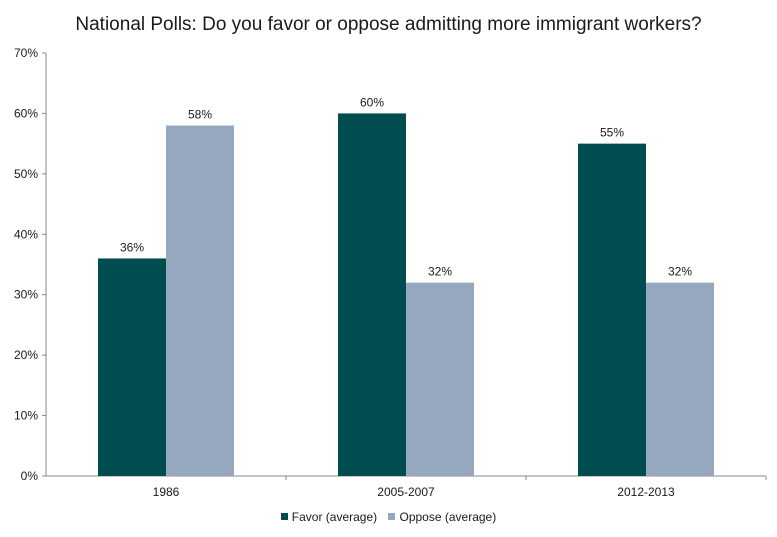 Image resolution: width=777 pixels, height=537 pixels. I want to click on data-label: 60%, so click(372, 102).